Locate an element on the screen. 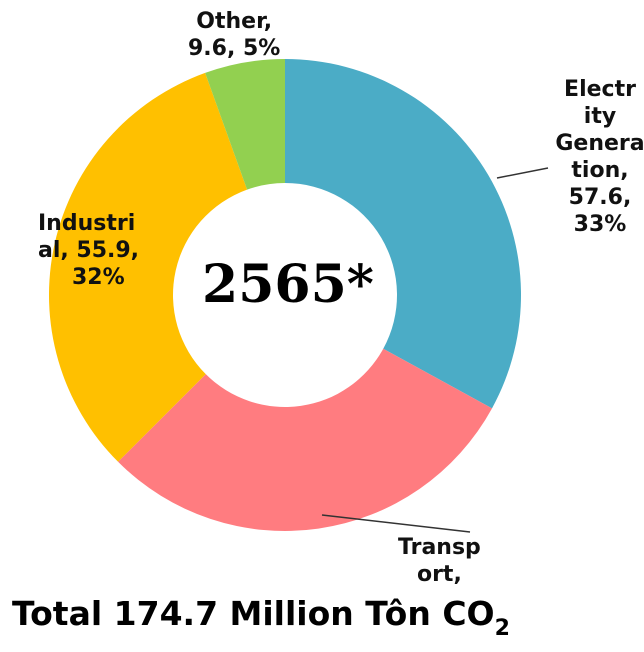 The image size is (644, 652). label-electricity-line-3: Genera is located at coordinates (599, 143).